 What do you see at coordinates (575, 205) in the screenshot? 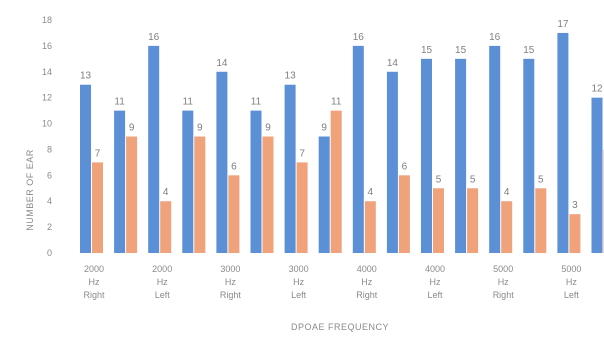
I see `data-label-series2: 3` at bounding box center [575, 205].